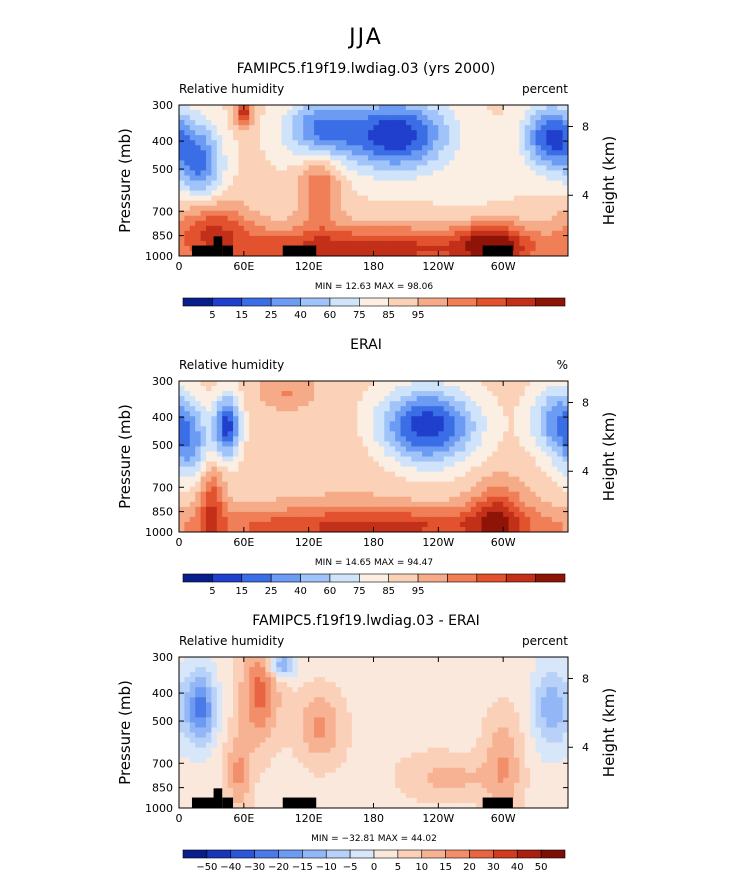  I want to click on colorbar-label: 5, so click(212, 315).